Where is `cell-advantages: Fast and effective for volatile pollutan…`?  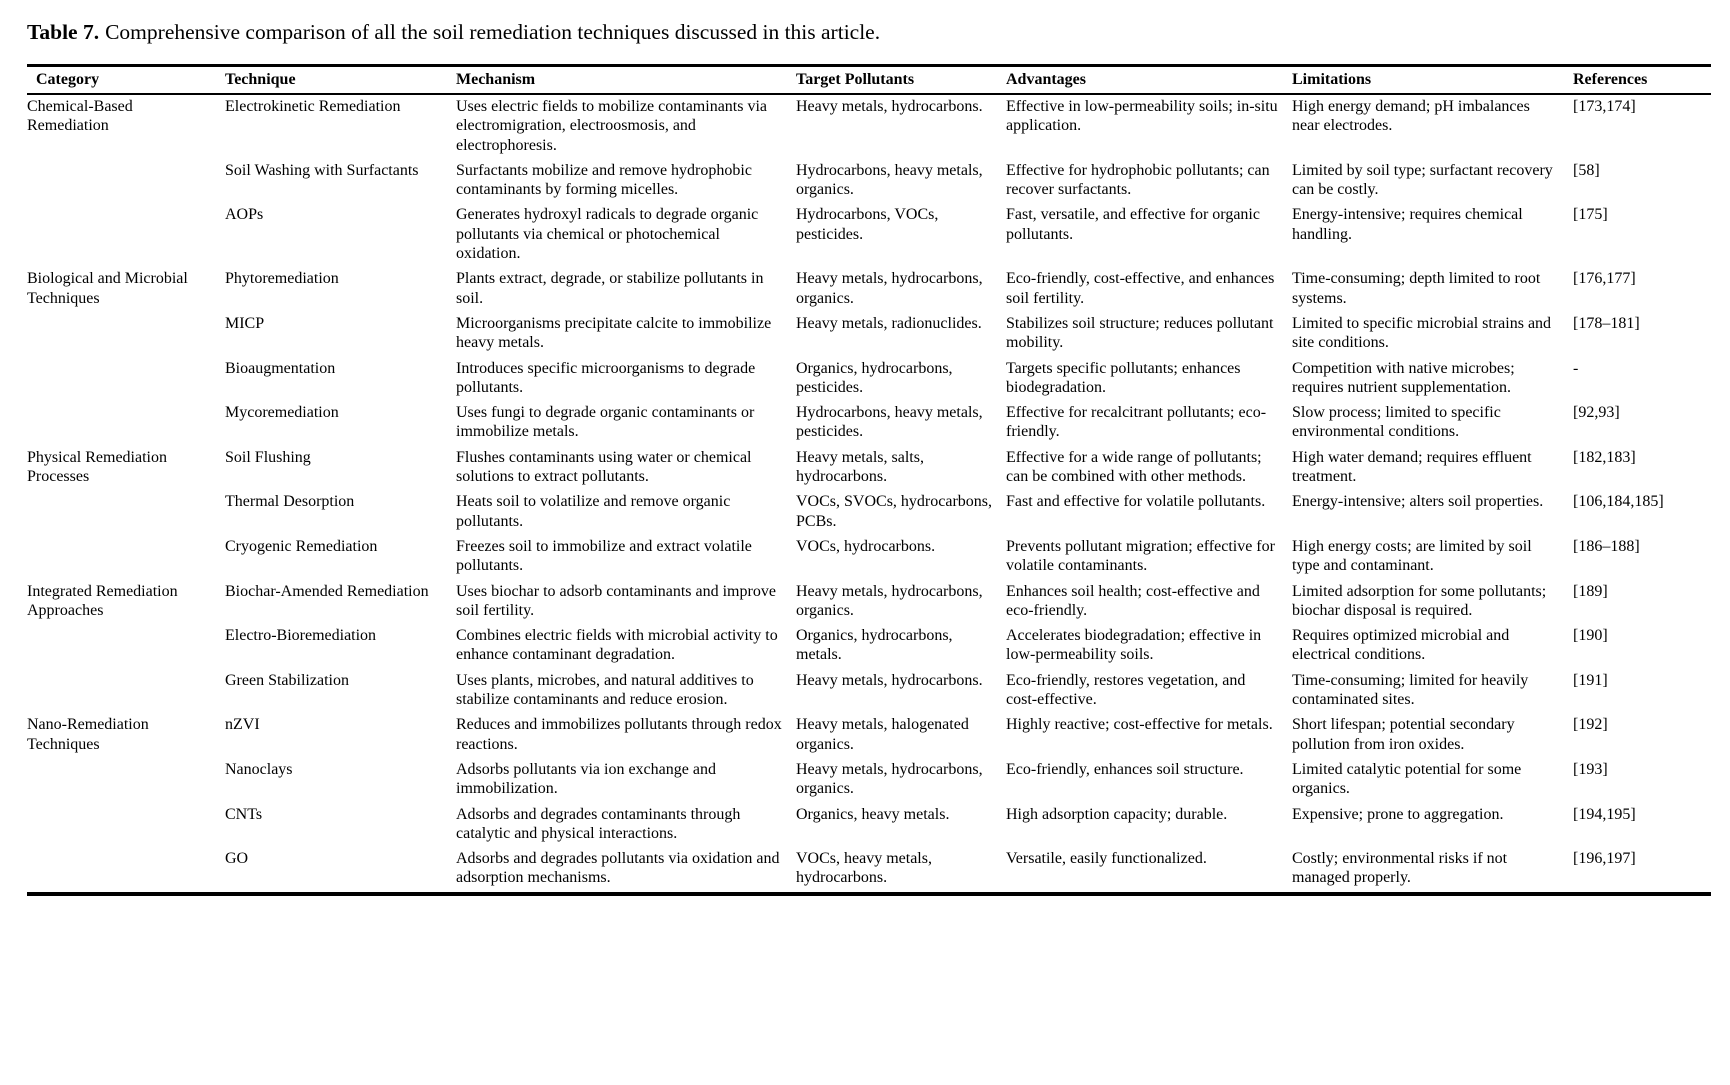
cell-advantages: Fast and effective for volatile pollutan… is located at coordinates (1136, 502).